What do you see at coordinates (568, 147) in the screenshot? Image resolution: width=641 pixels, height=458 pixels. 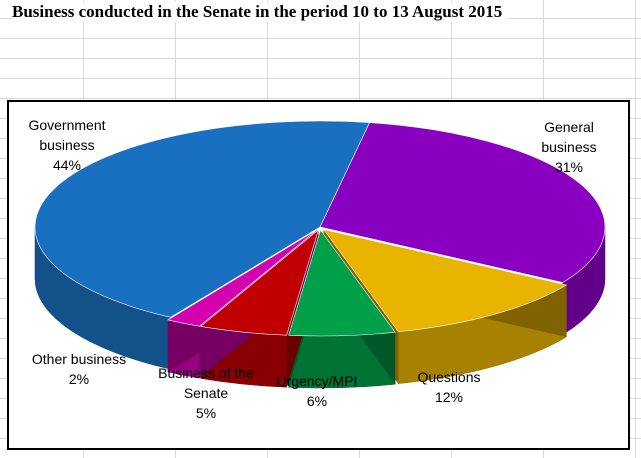 I see `slice-label-0: General business 31%` at bounding box center [568, 147].